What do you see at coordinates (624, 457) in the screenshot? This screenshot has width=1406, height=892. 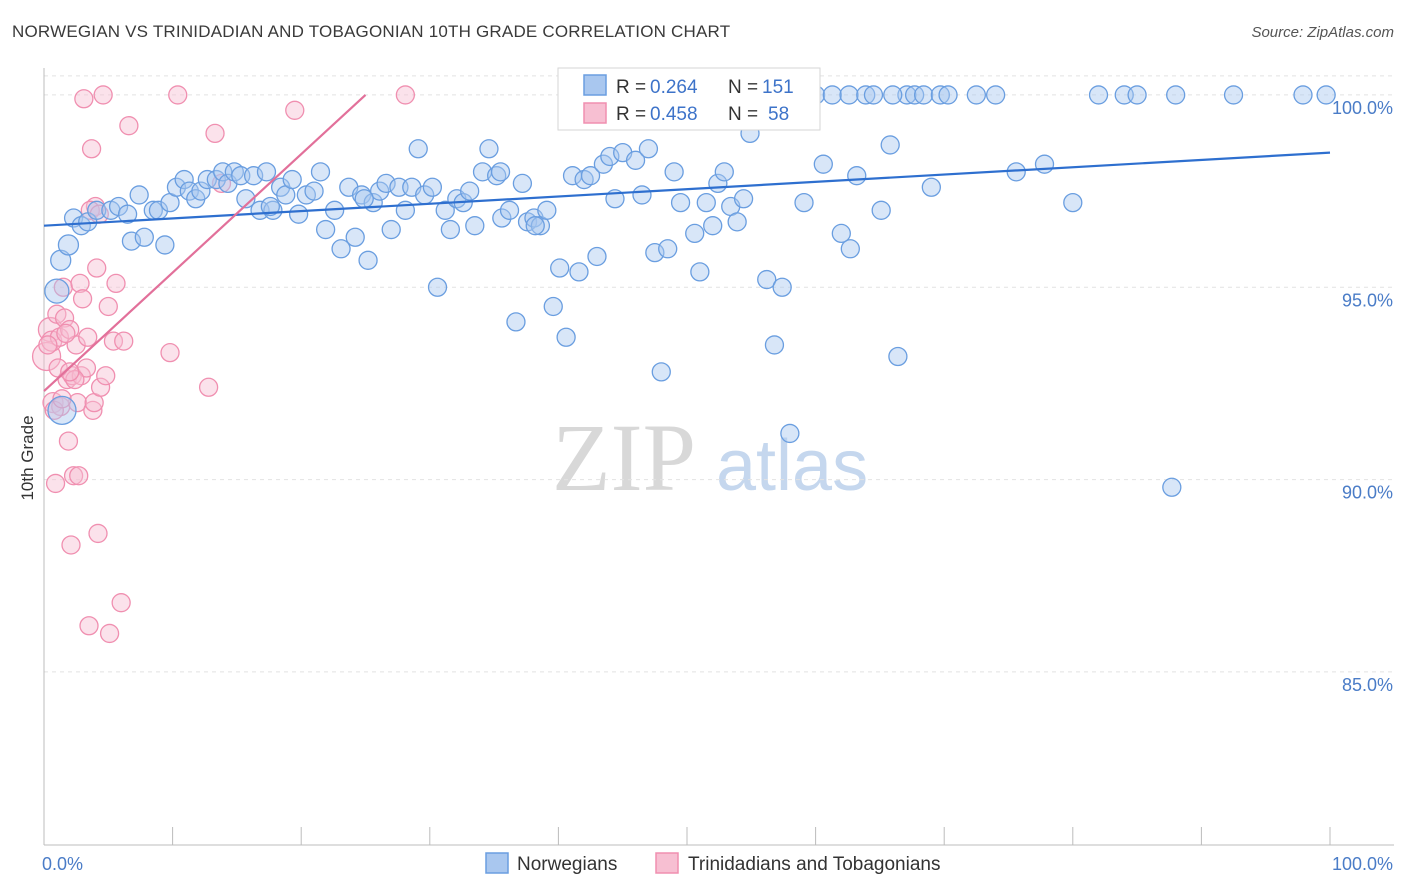 I see `watermark-zip: ZIP` at bounding box center [624, 457].